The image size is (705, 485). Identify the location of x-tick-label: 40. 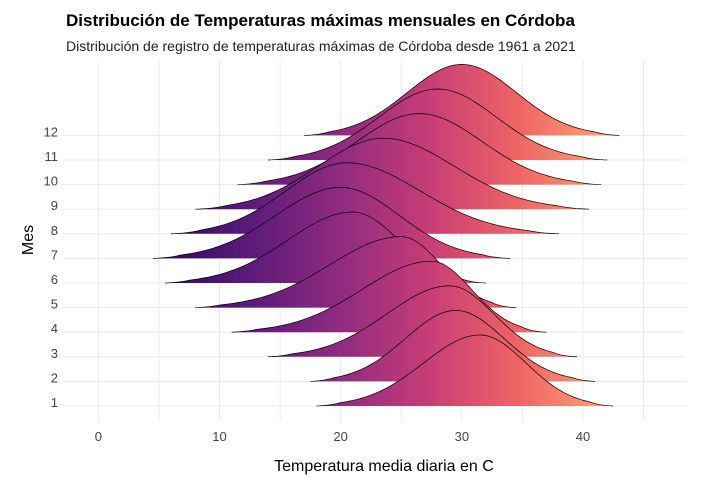
(583, 436).